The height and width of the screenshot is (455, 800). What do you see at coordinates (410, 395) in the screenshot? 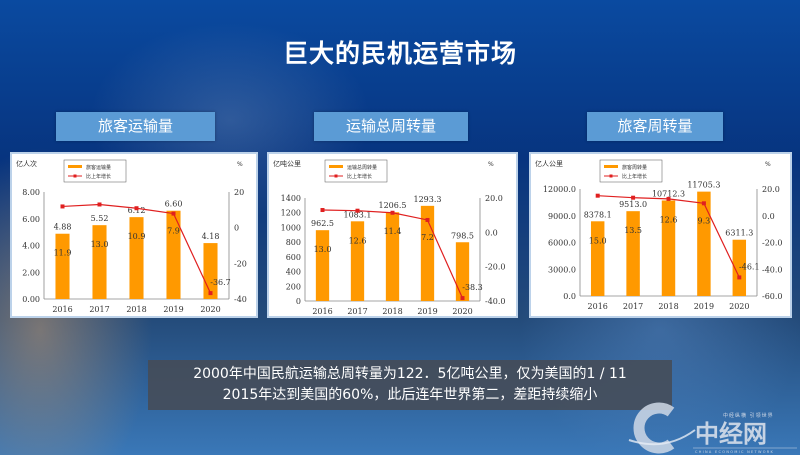
I see `caption-line-2: 2015年达到美国的60%，此后连年世界第二，差距持续缩小` at bounding box center [410, 395].